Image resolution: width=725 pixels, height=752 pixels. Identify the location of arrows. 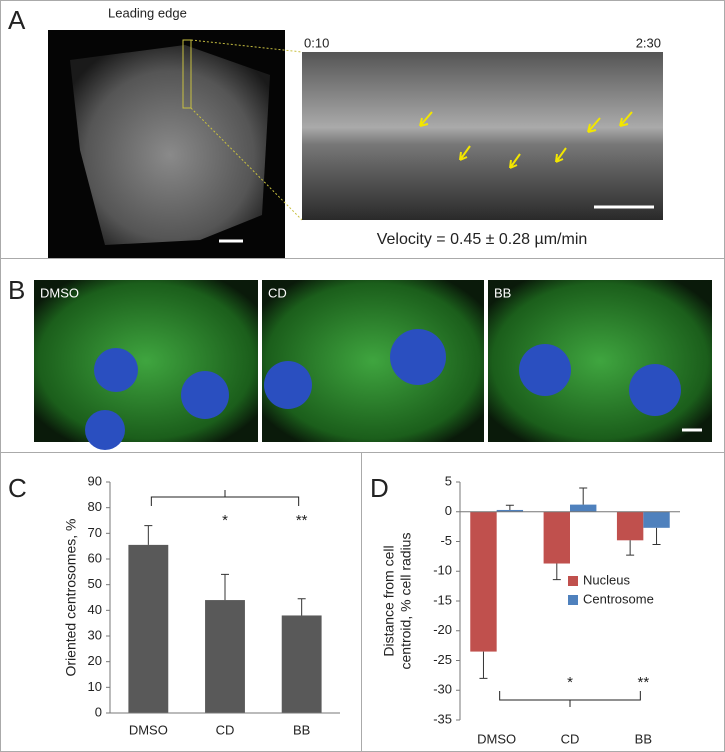
(526, 140).